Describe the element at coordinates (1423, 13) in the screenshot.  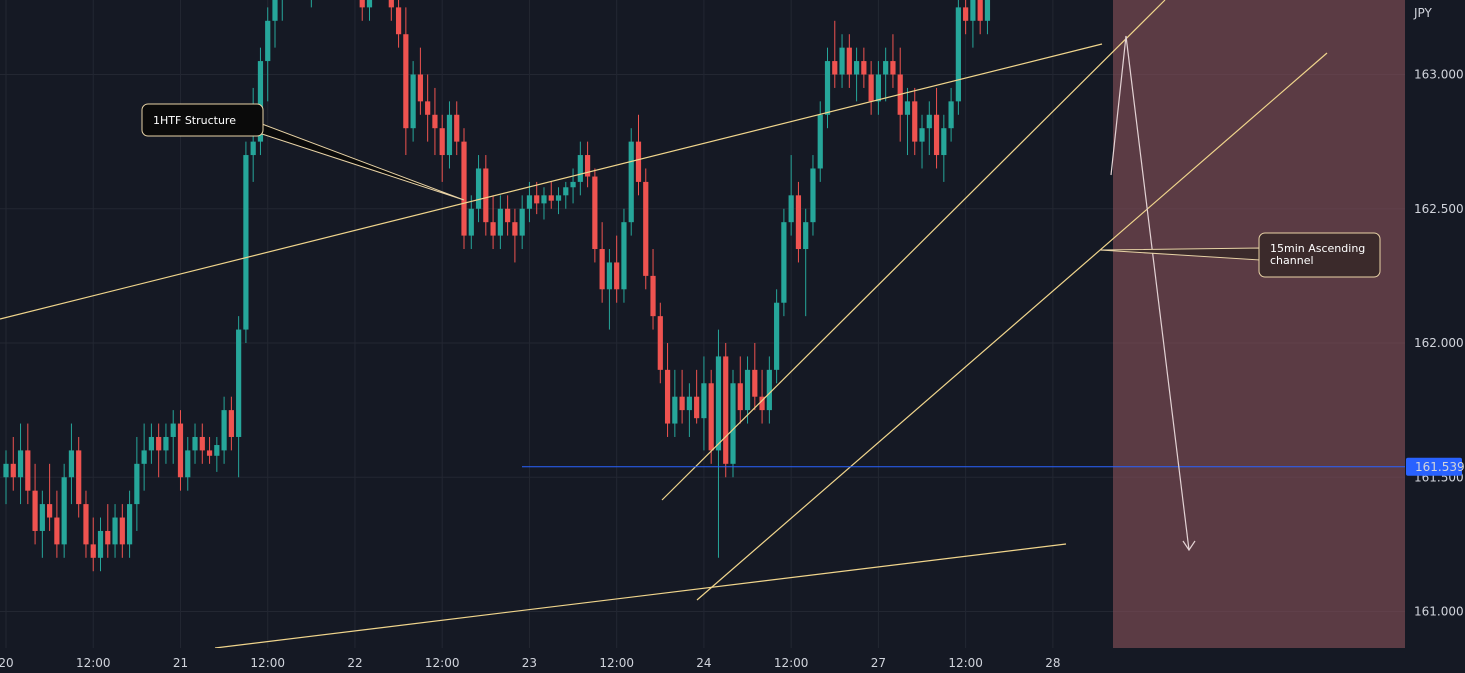
I see `currency-label: JPY` at that location.